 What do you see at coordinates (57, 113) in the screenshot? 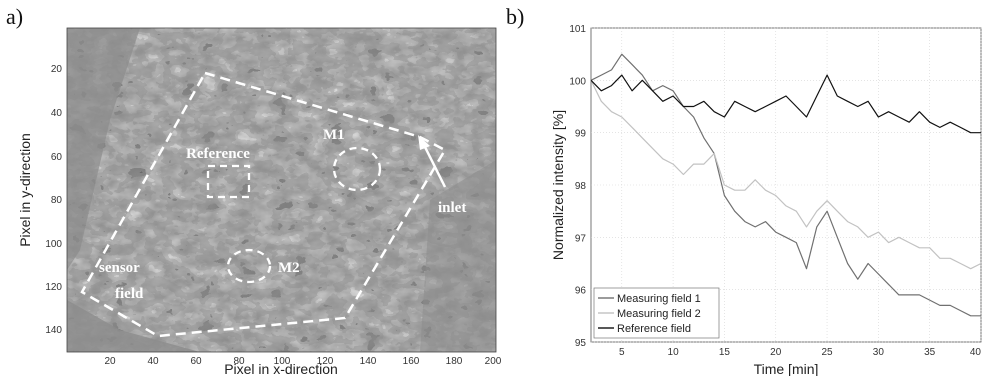
I see `image-y-tick: 40` at bounding box center [57, 113].